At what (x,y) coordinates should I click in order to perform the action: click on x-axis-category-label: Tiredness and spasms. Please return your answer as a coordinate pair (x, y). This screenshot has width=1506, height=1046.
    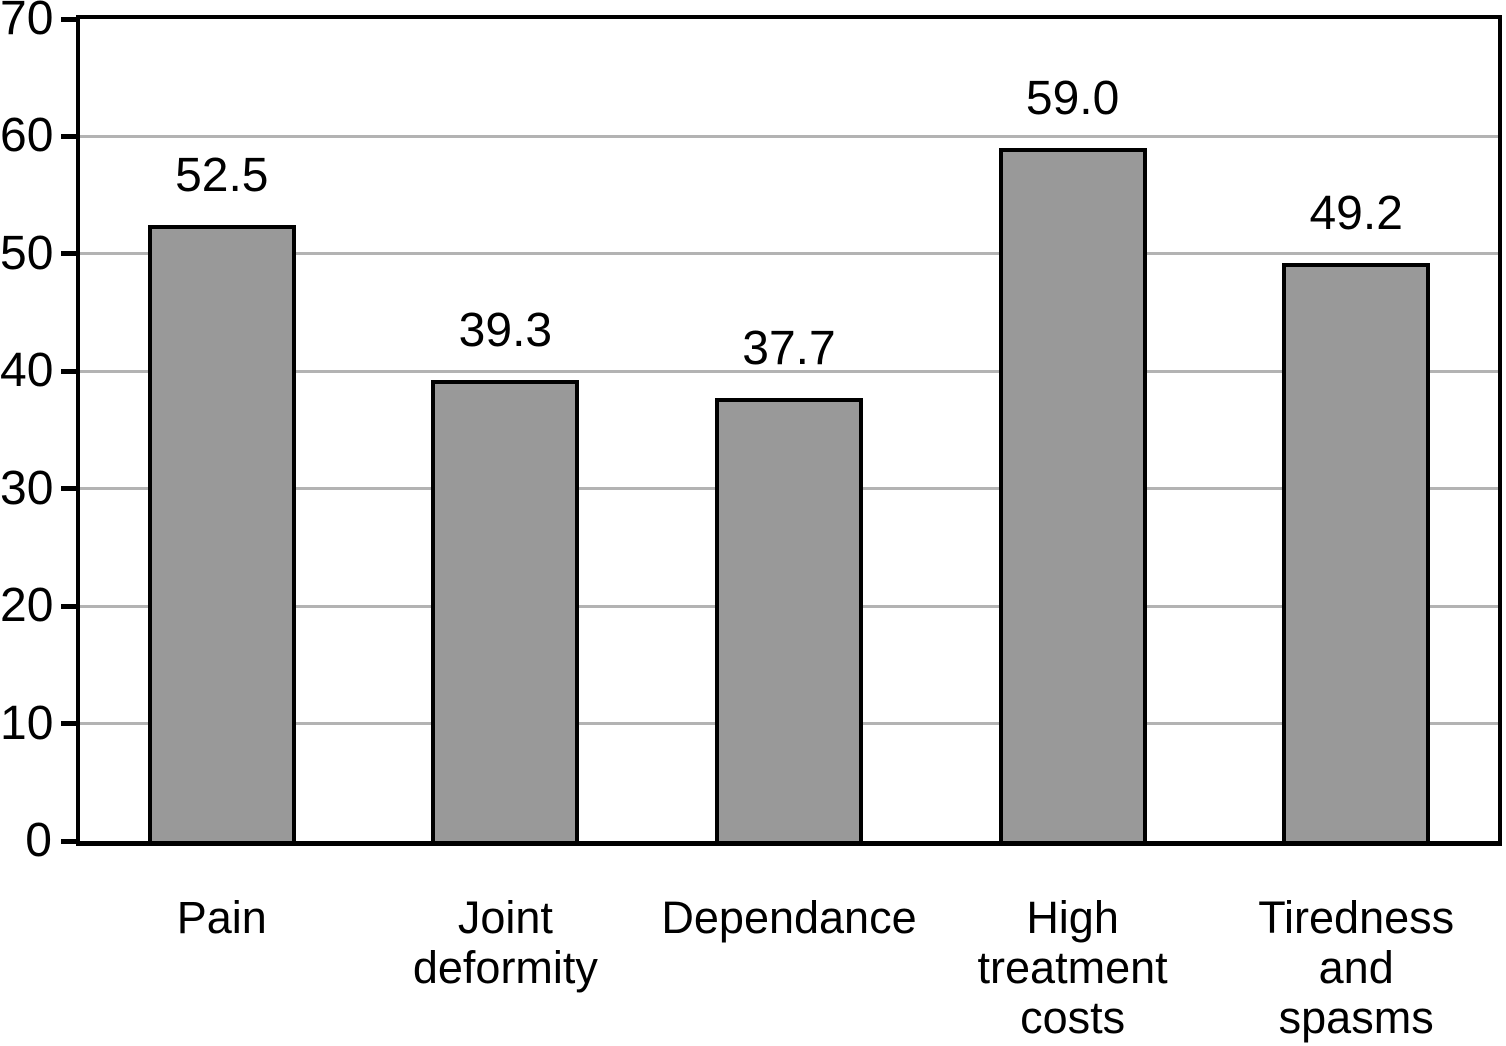
    Looking at the image, I should click on (1356, 967).